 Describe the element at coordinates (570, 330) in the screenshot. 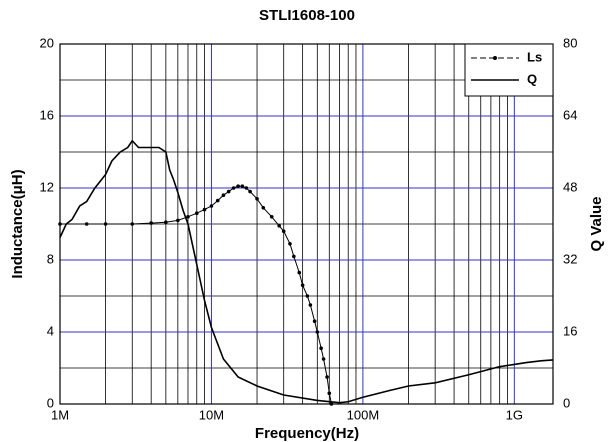

I see `y2-tick-label: 16` at that location.